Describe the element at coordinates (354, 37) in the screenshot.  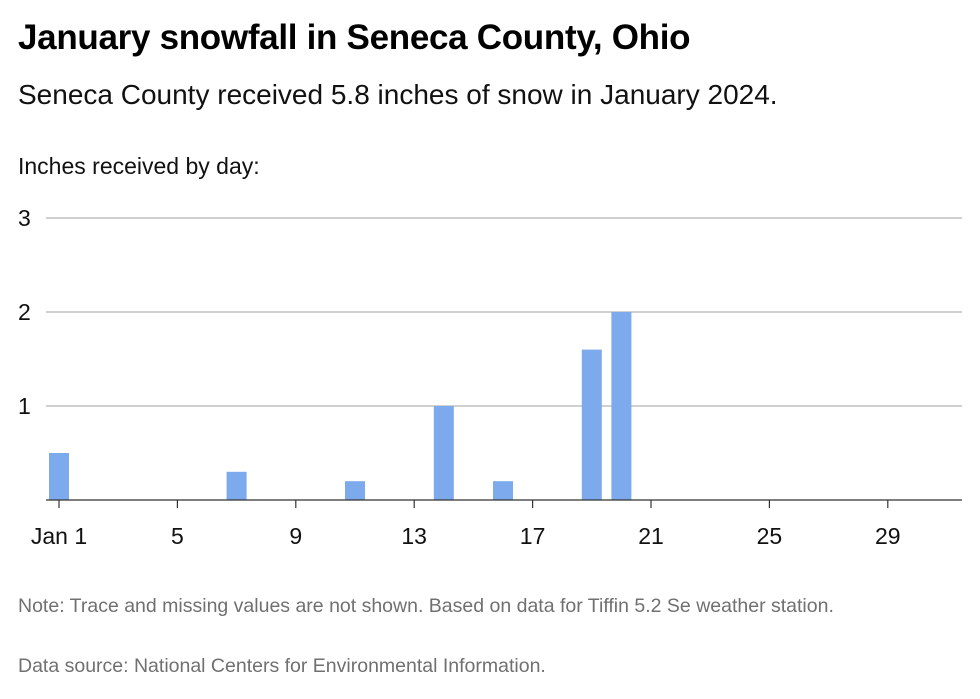
I see `chart-title: January snowfall in Seneca County, Ohio` at that location.